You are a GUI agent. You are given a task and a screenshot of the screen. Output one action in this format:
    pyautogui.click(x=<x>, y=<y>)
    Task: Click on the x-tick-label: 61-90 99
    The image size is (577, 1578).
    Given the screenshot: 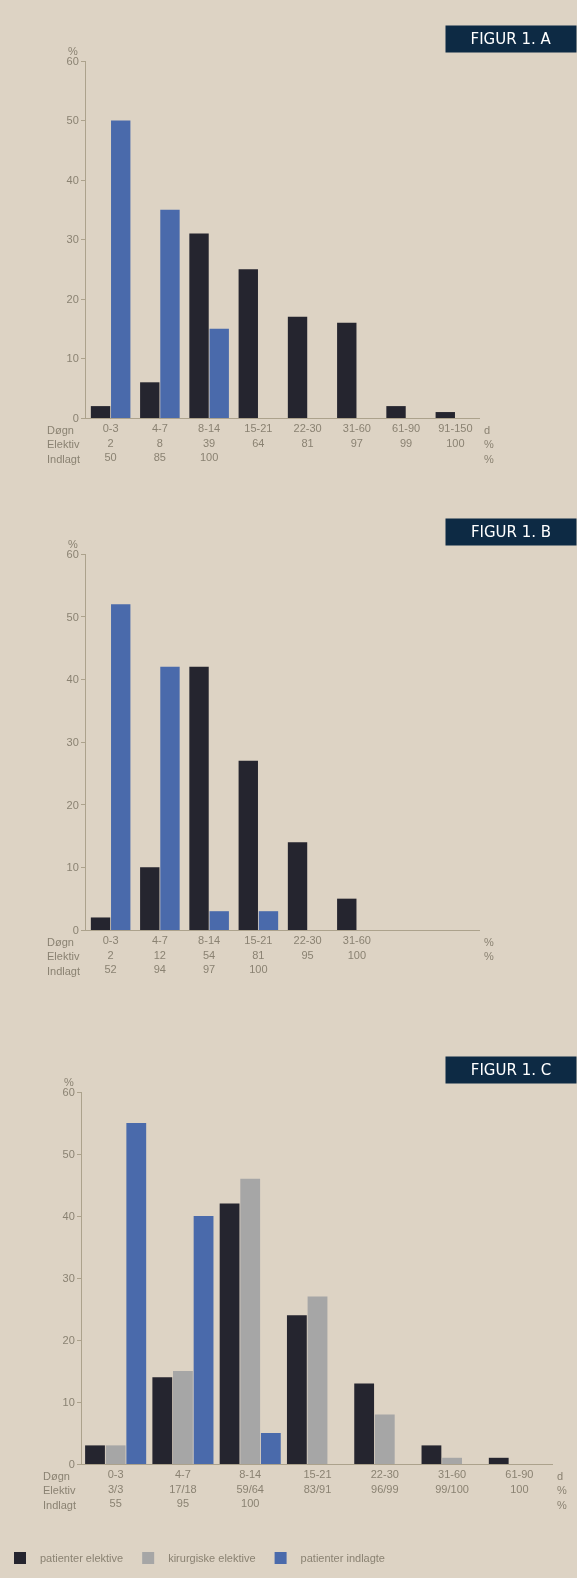 What is the action you would take?
    pyautogui.click(x=406, y=435)
    